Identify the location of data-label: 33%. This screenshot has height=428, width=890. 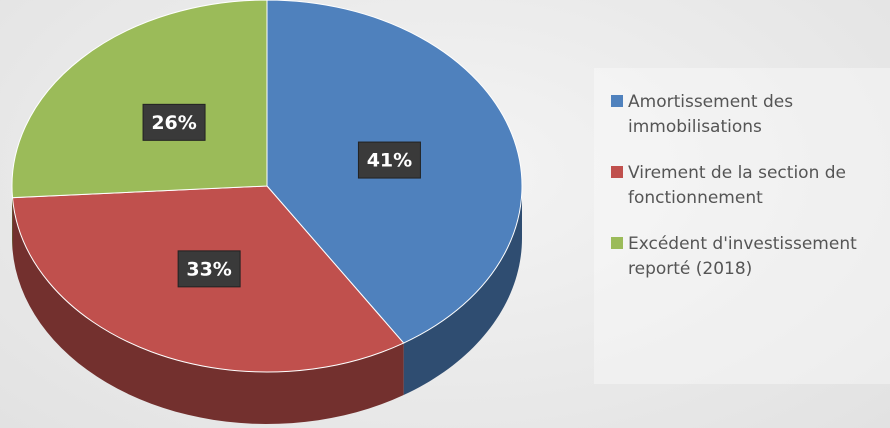
(208, 269).